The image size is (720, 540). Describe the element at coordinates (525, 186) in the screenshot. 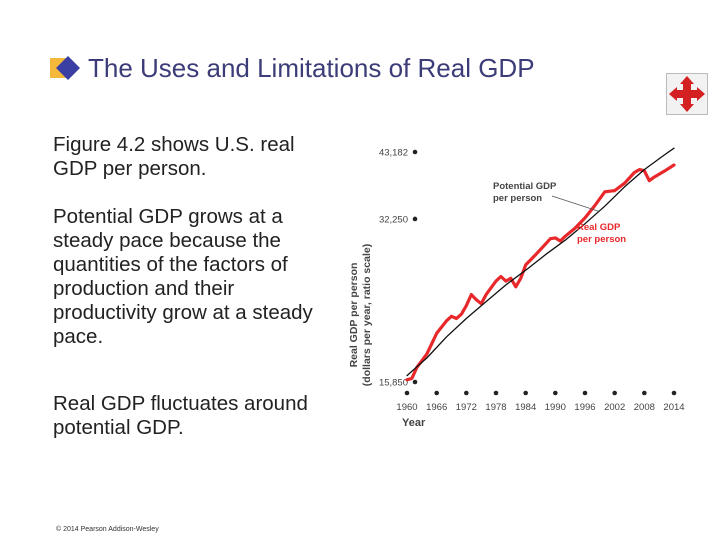

I see `potential-gdp-label: Potential GDP` at that location.